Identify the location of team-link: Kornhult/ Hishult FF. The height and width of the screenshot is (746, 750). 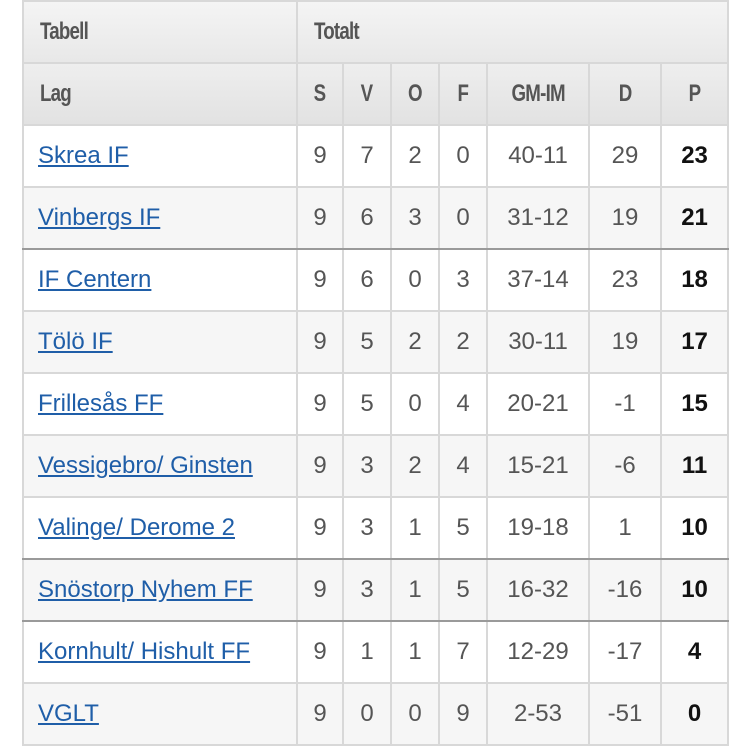
(144, 651).